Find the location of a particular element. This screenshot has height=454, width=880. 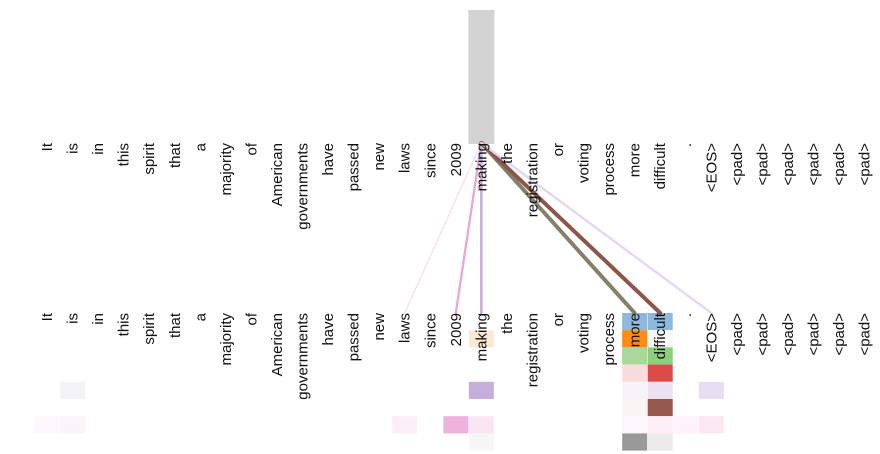

key-token-16: 2009 is located at coordinates (456, 329).